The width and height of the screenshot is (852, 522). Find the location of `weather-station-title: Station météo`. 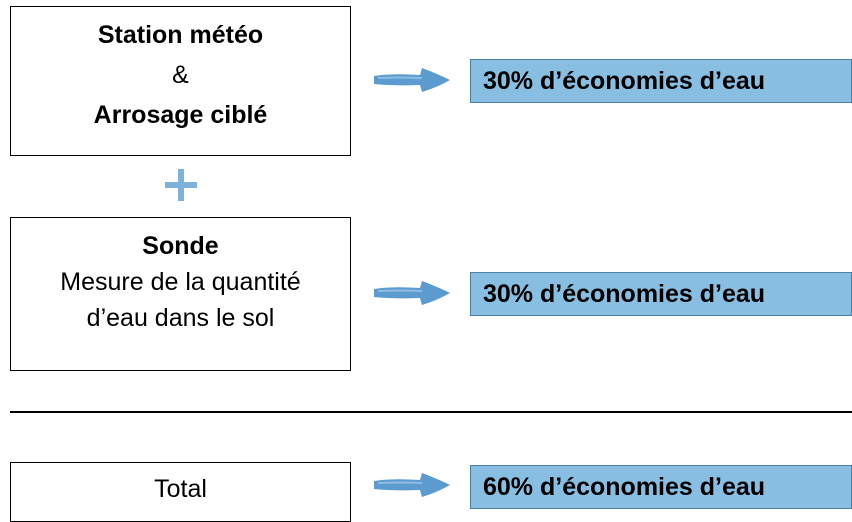

weather-station-title: Station météo is located at coordinates (180, 35).